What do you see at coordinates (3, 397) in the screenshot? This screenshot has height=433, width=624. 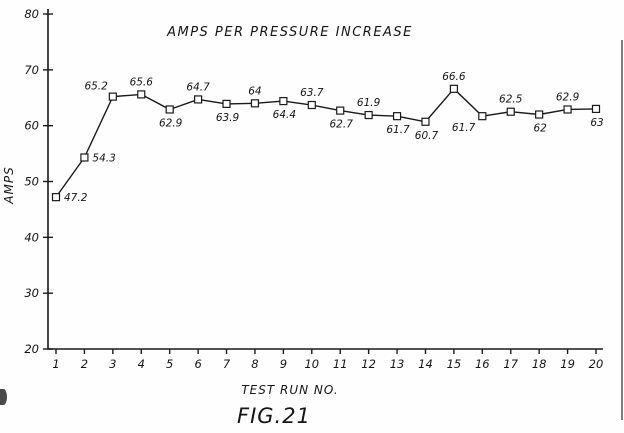 I see `scan-artifact-smudge` at bounding box center [3, 397].